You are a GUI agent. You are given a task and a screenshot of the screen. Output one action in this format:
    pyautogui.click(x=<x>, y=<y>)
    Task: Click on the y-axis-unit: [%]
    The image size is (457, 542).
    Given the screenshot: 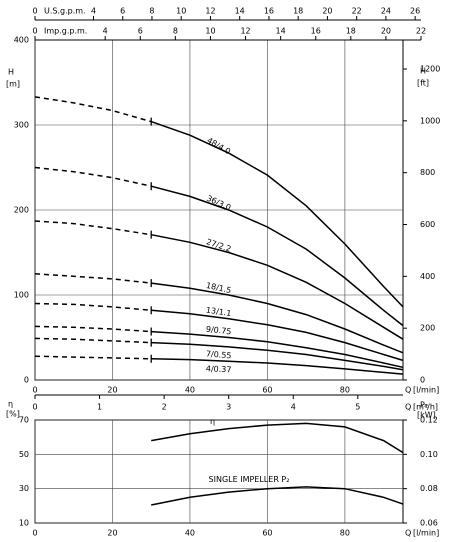 What is the action you would take?
    pyautogui.click(x=13, y=414)
    